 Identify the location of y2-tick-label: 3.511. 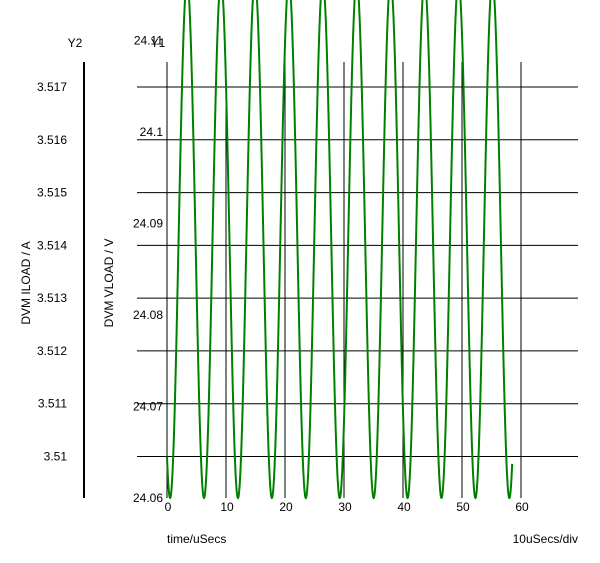
(52, 404).